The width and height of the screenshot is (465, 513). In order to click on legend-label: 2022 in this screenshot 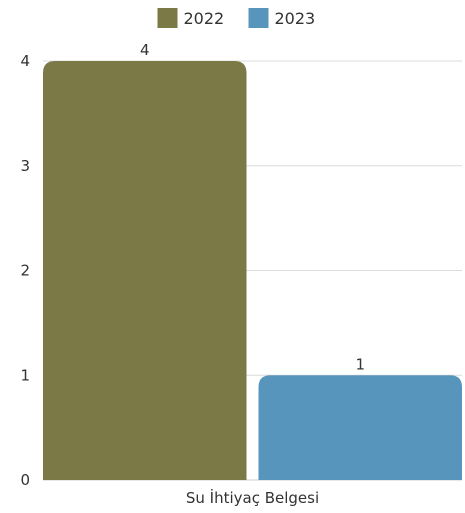, I will do `click(204, 18)`.